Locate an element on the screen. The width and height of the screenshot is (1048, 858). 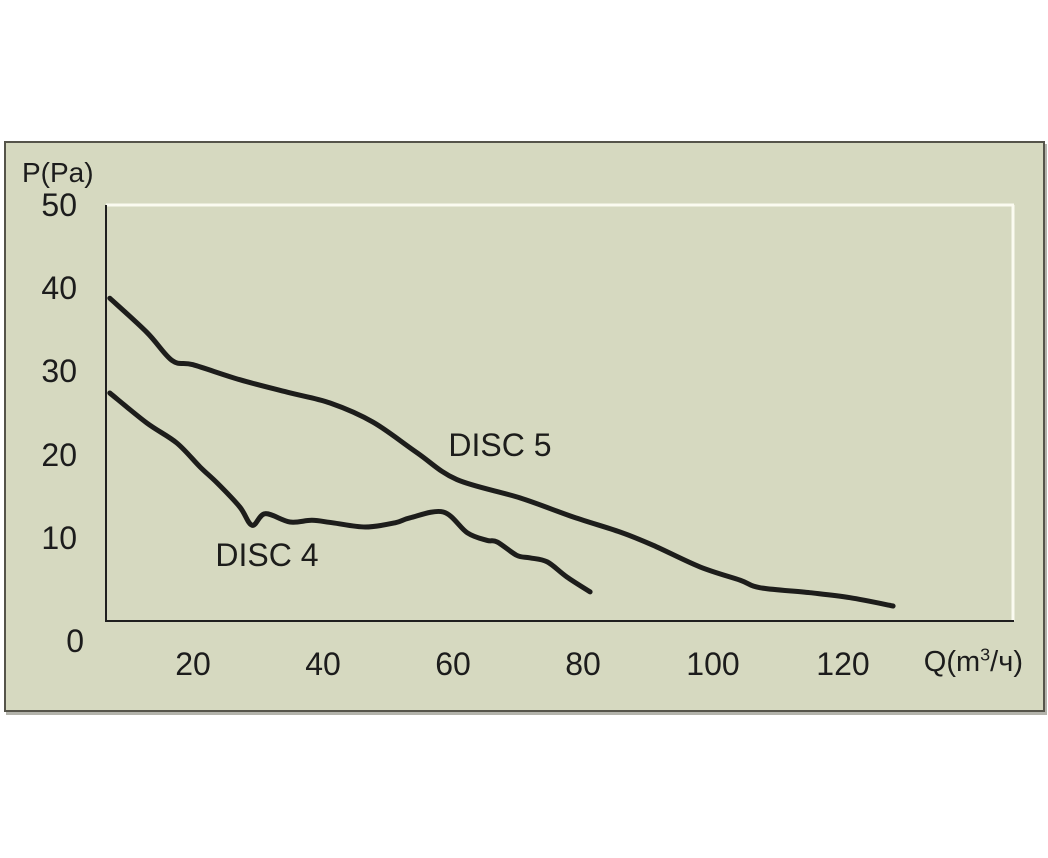
x-tick-label: 60 is located at coordinates (453, 664).